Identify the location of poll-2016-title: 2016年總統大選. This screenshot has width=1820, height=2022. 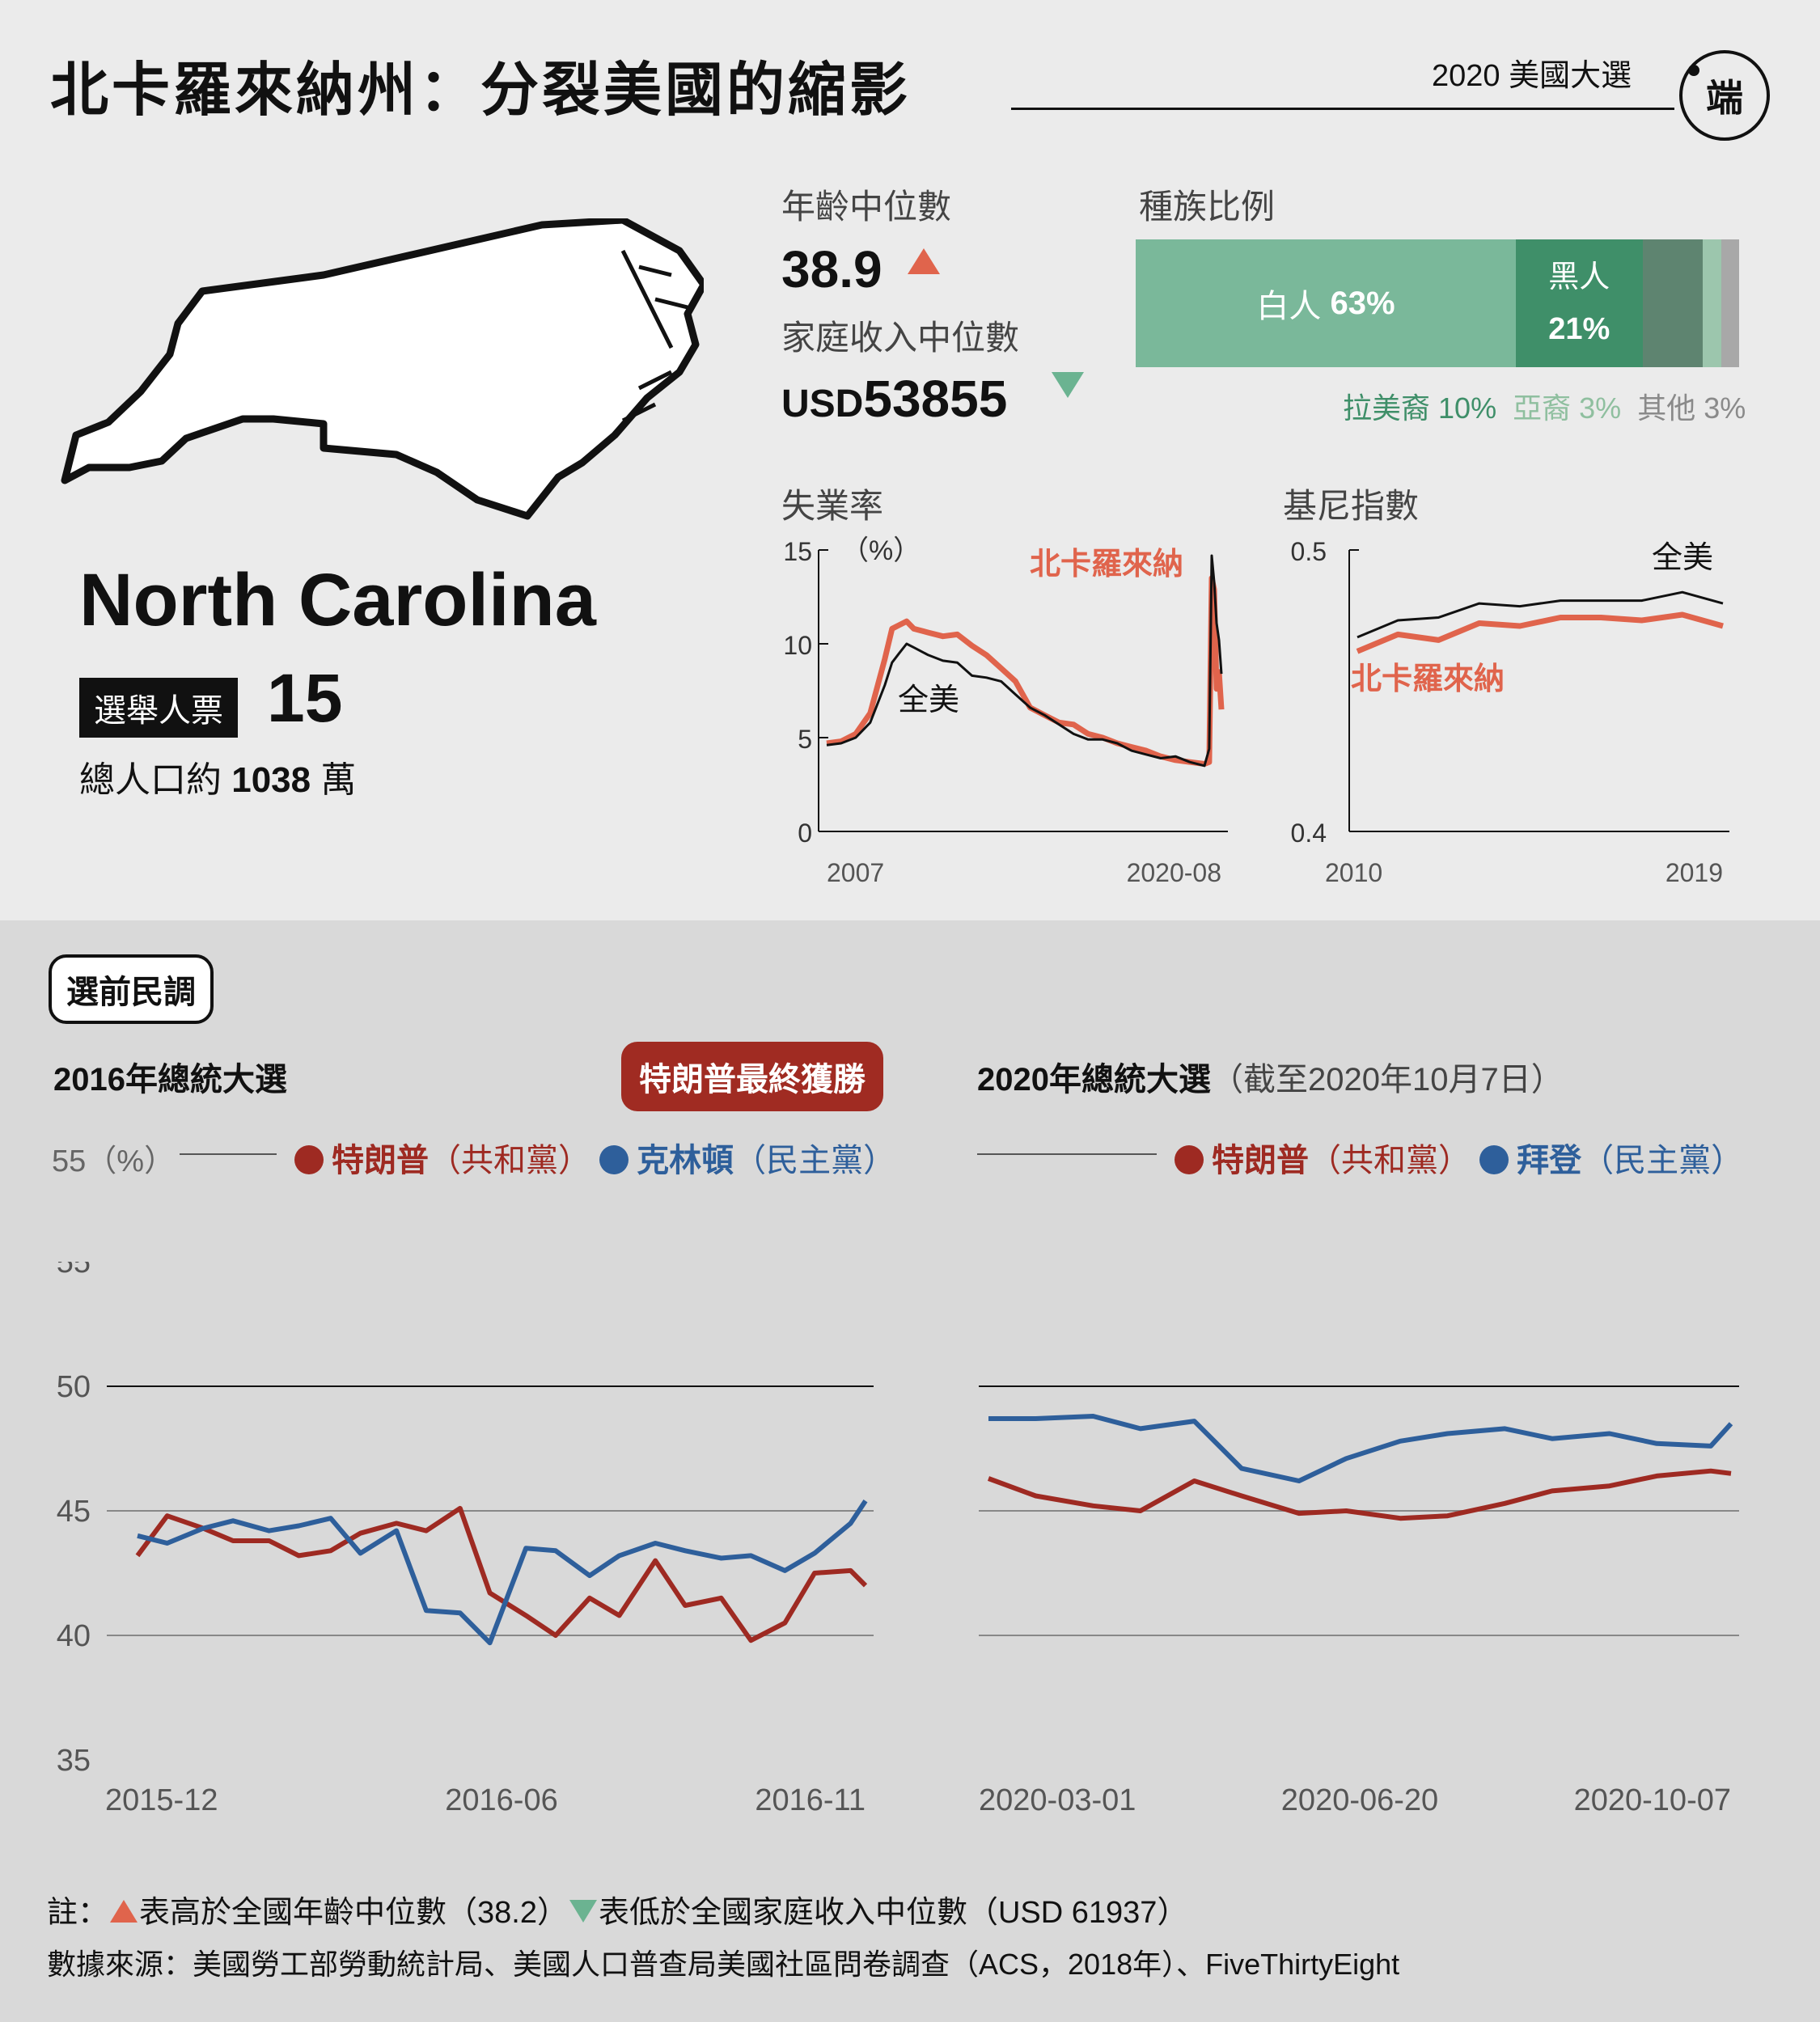
(170, 1080).